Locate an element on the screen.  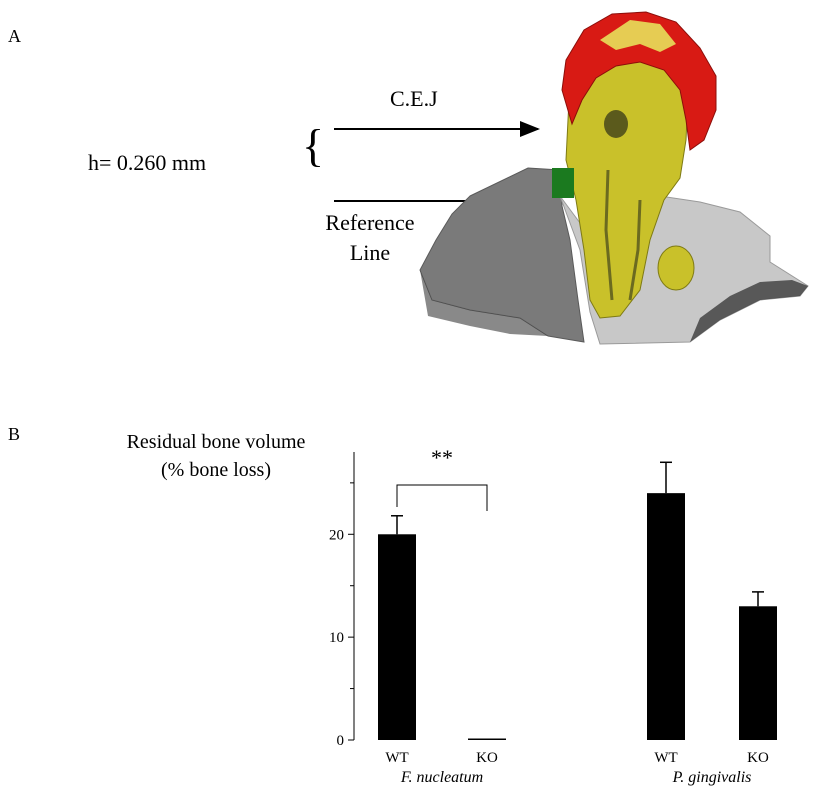
cej-label: C.E.J is located at coordinates (414, 98).